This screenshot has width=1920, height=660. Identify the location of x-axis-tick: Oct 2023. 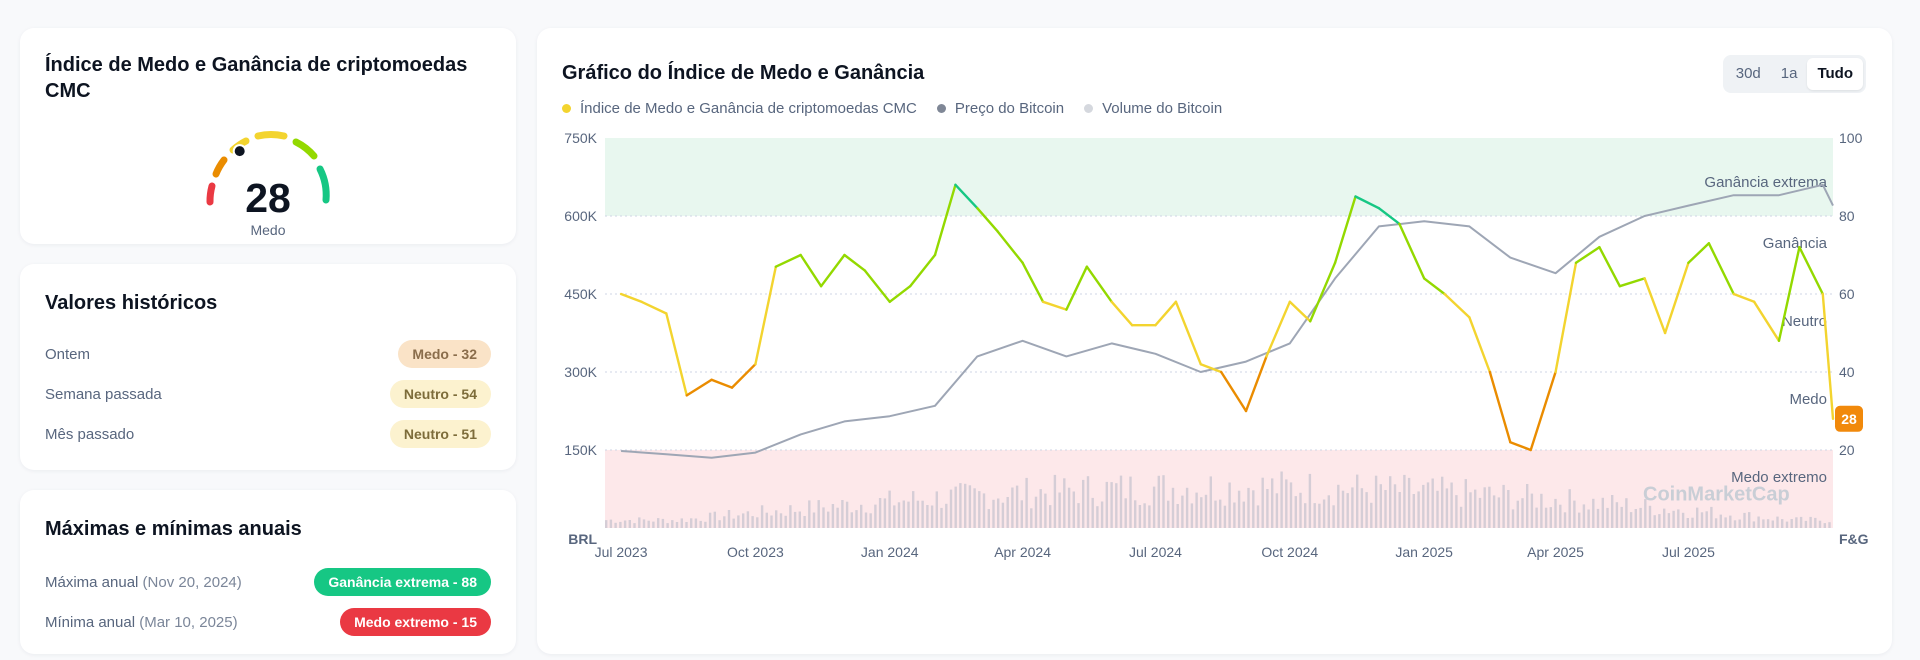
(755, 552).